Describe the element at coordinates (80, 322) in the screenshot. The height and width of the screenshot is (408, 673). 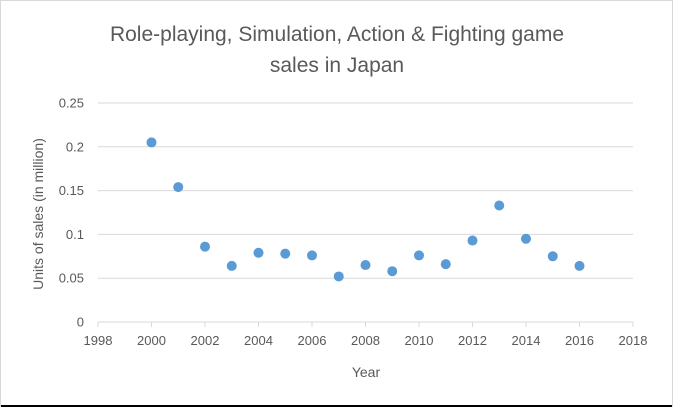
I see `y-tick-label: 0` at that location.